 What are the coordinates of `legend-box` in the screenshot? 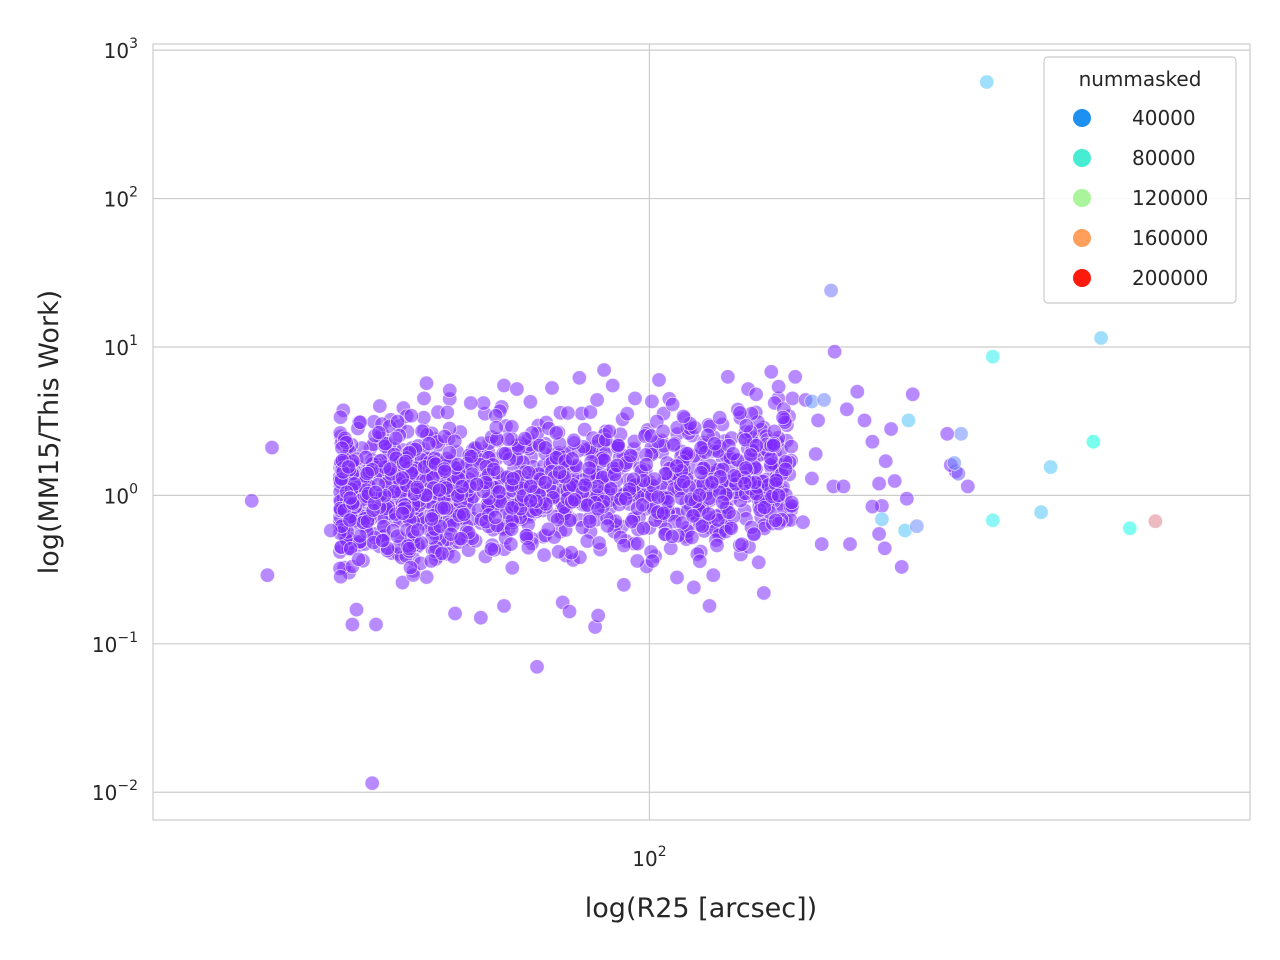 It's located at (1140, 180).